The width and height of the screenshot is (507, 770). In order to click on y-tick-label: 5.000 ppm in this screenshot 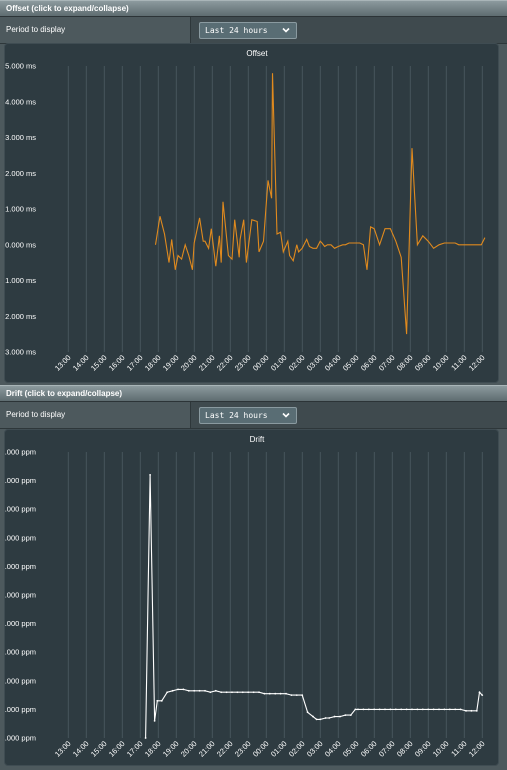, I will do `click(20, 595)`.